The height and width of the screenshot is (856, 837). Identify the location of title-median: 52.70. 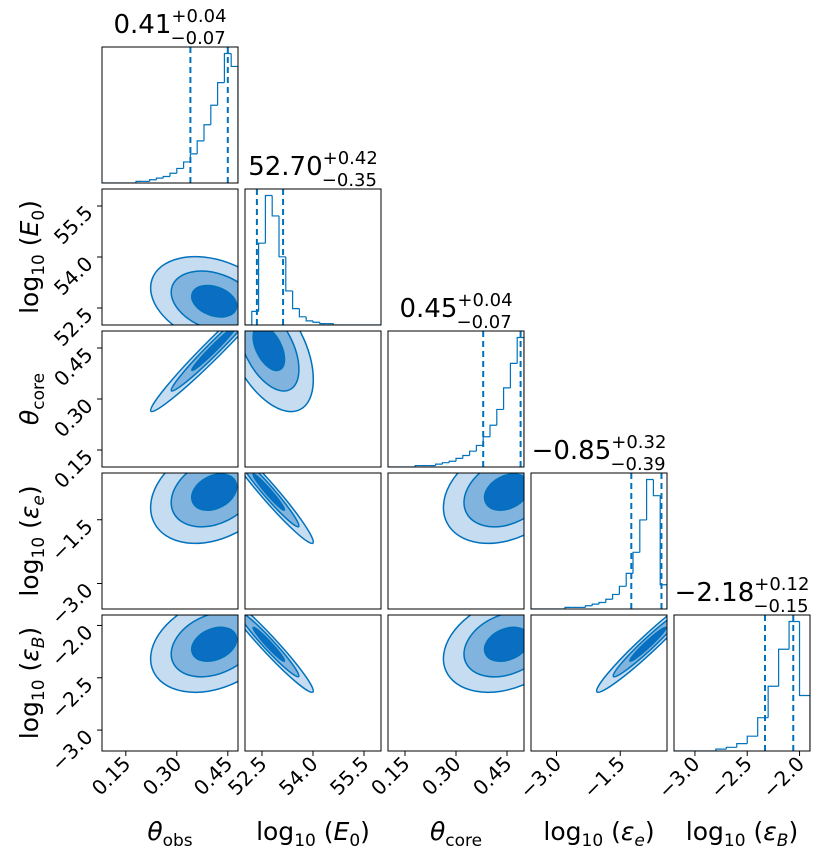
(285, 167).